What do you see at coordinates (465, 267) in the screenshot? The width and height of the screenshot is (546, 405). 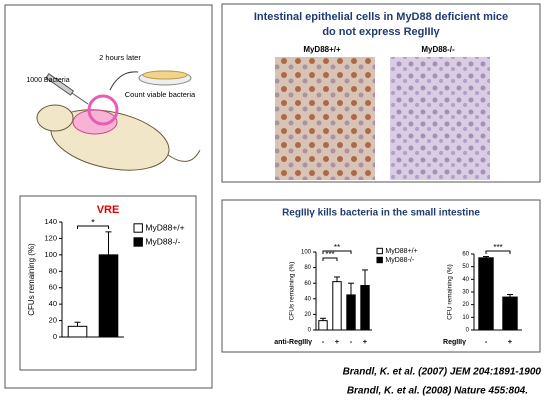 I see `y-tick-label: 50` at bounding box center [465, 267].